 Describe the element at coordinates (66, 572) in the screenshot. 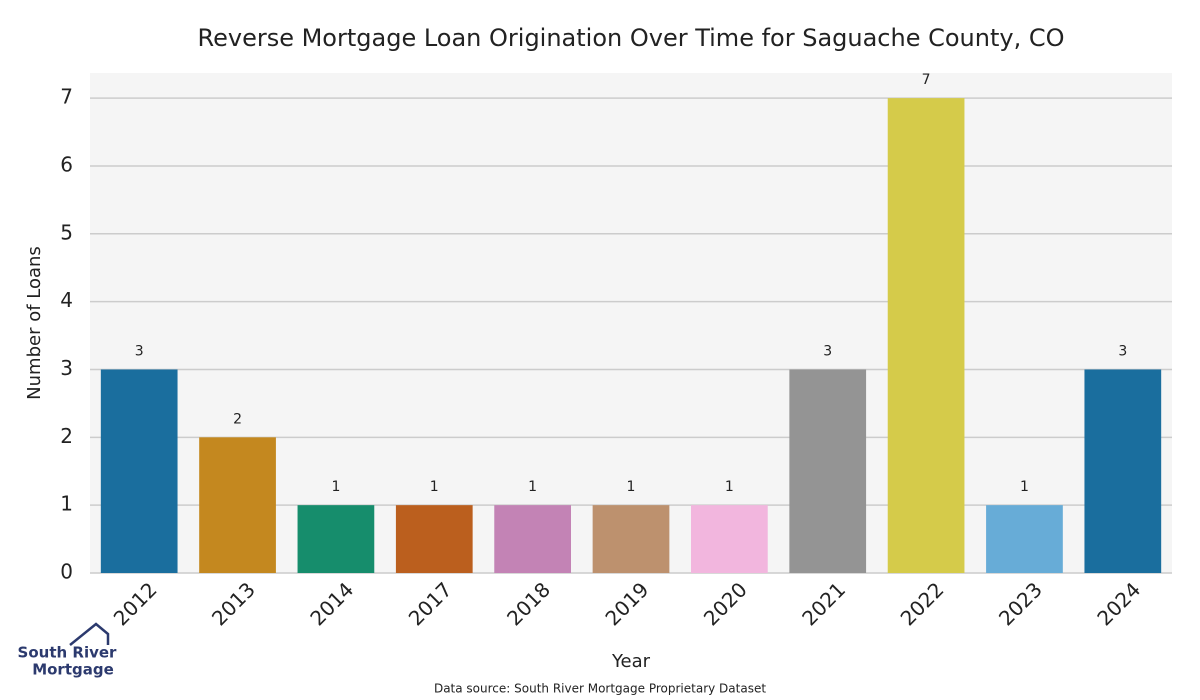

I see `y-tick-label: 0` at that location.